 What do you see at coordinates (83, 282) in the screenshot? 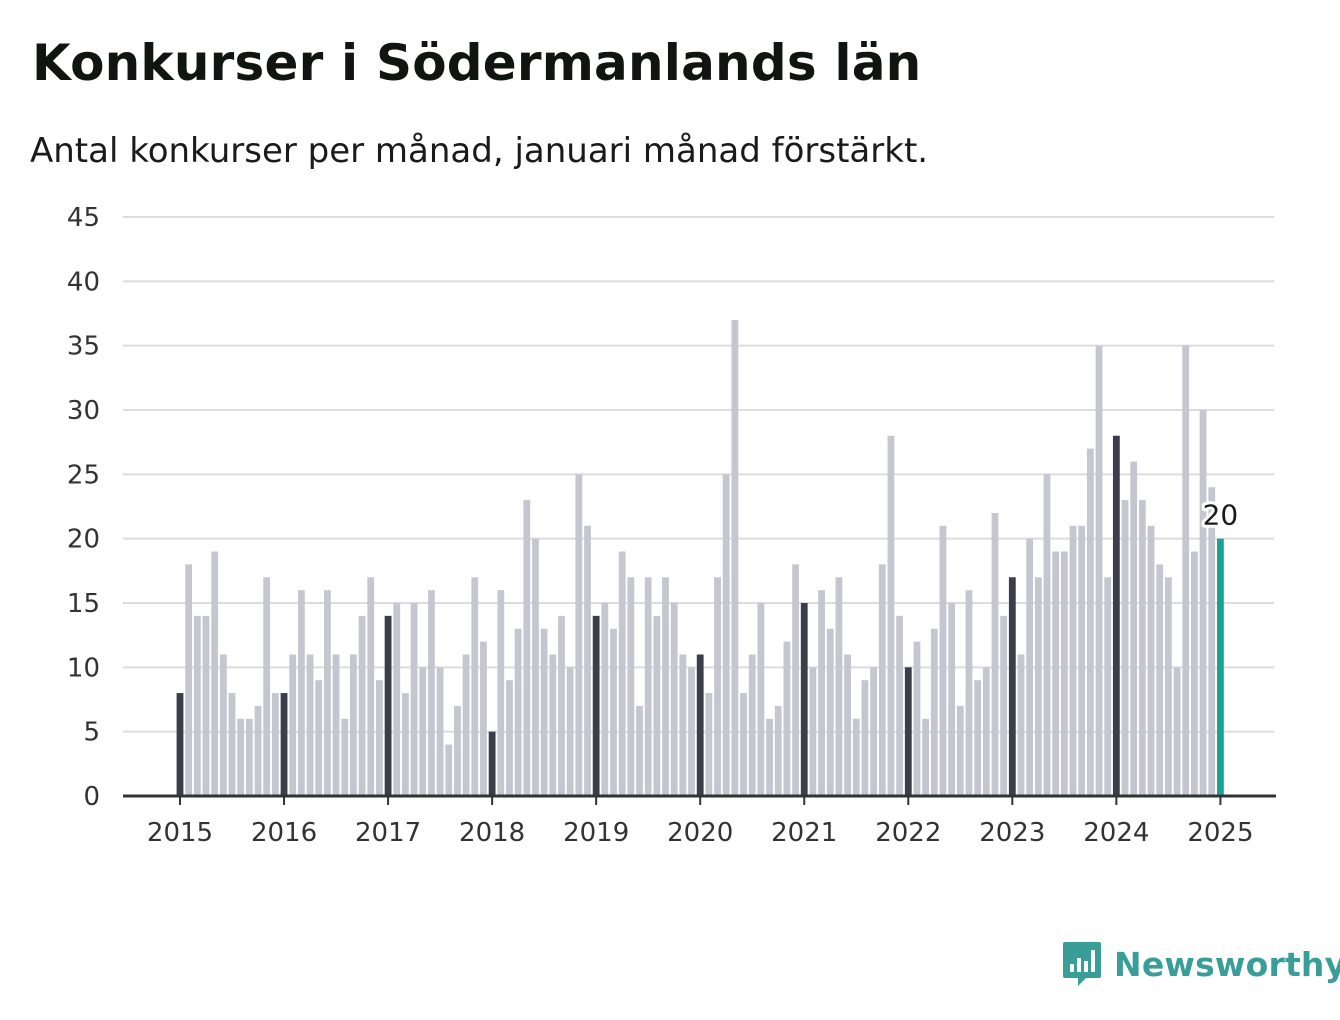
I see `y-tick-label: 40` at bounding box center [83, 282].